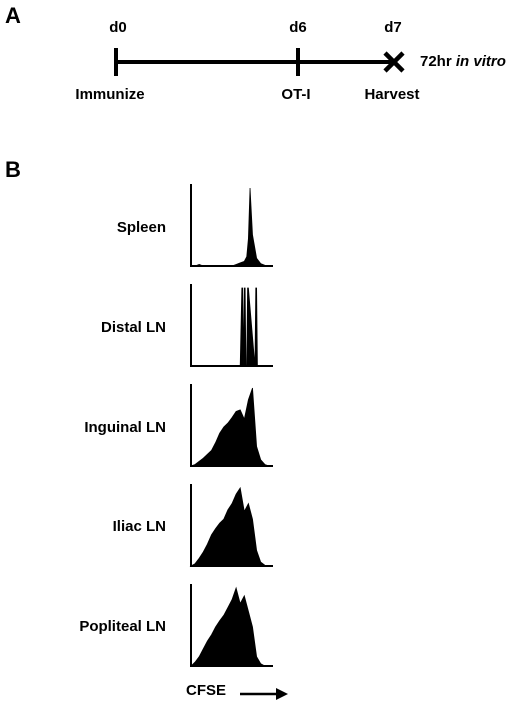 This screenshot has width=520, height=706. I want to click on timeline, so click(259, 62).